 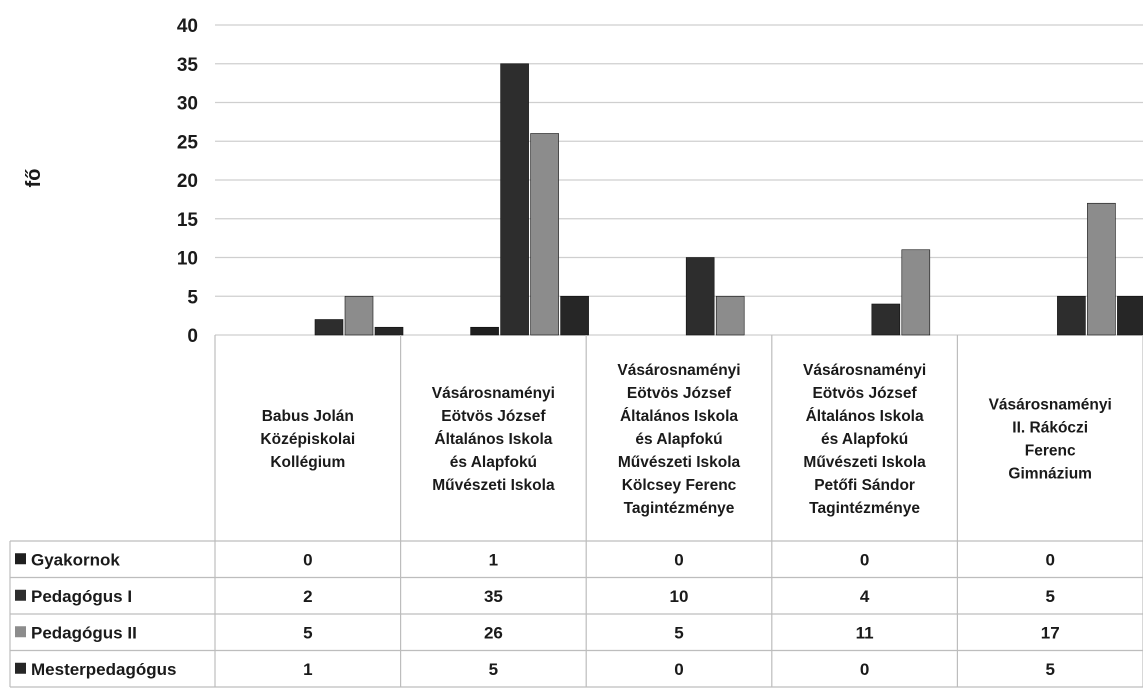 What do you see at coordinates (187, 259) in the screenshot?
I see `y-tick-label: 10` at bounding box center [187, 259].